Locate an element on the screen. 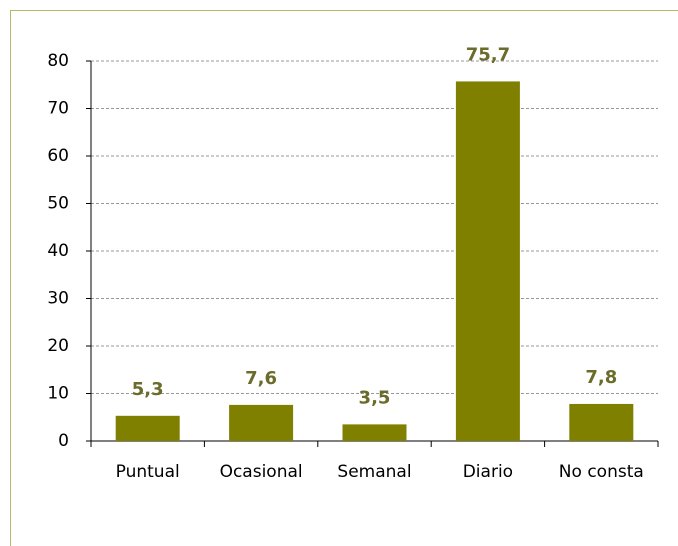 This screenshot has height=546, width=678. y-tick-label: 50 is located at coordinates (58, 204).